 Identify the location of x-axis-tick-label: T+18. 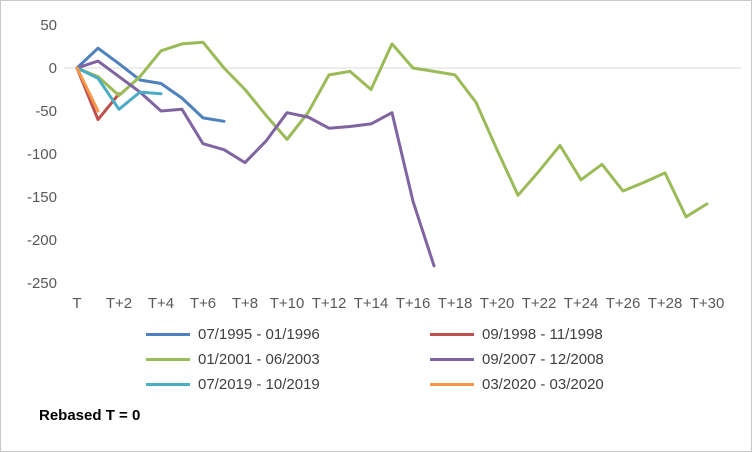
(455, 303).